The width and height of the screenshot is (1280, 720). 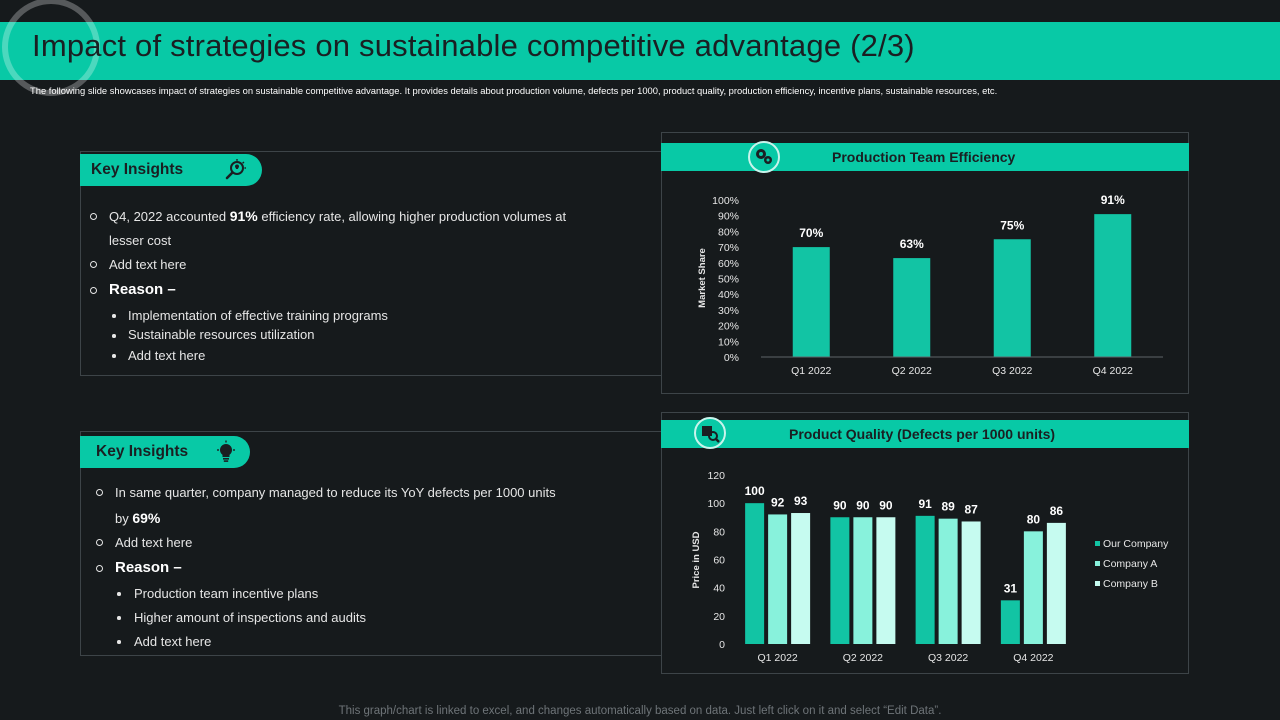 I want to click on y-tick-label: 60%, so click(x=728, y=264).